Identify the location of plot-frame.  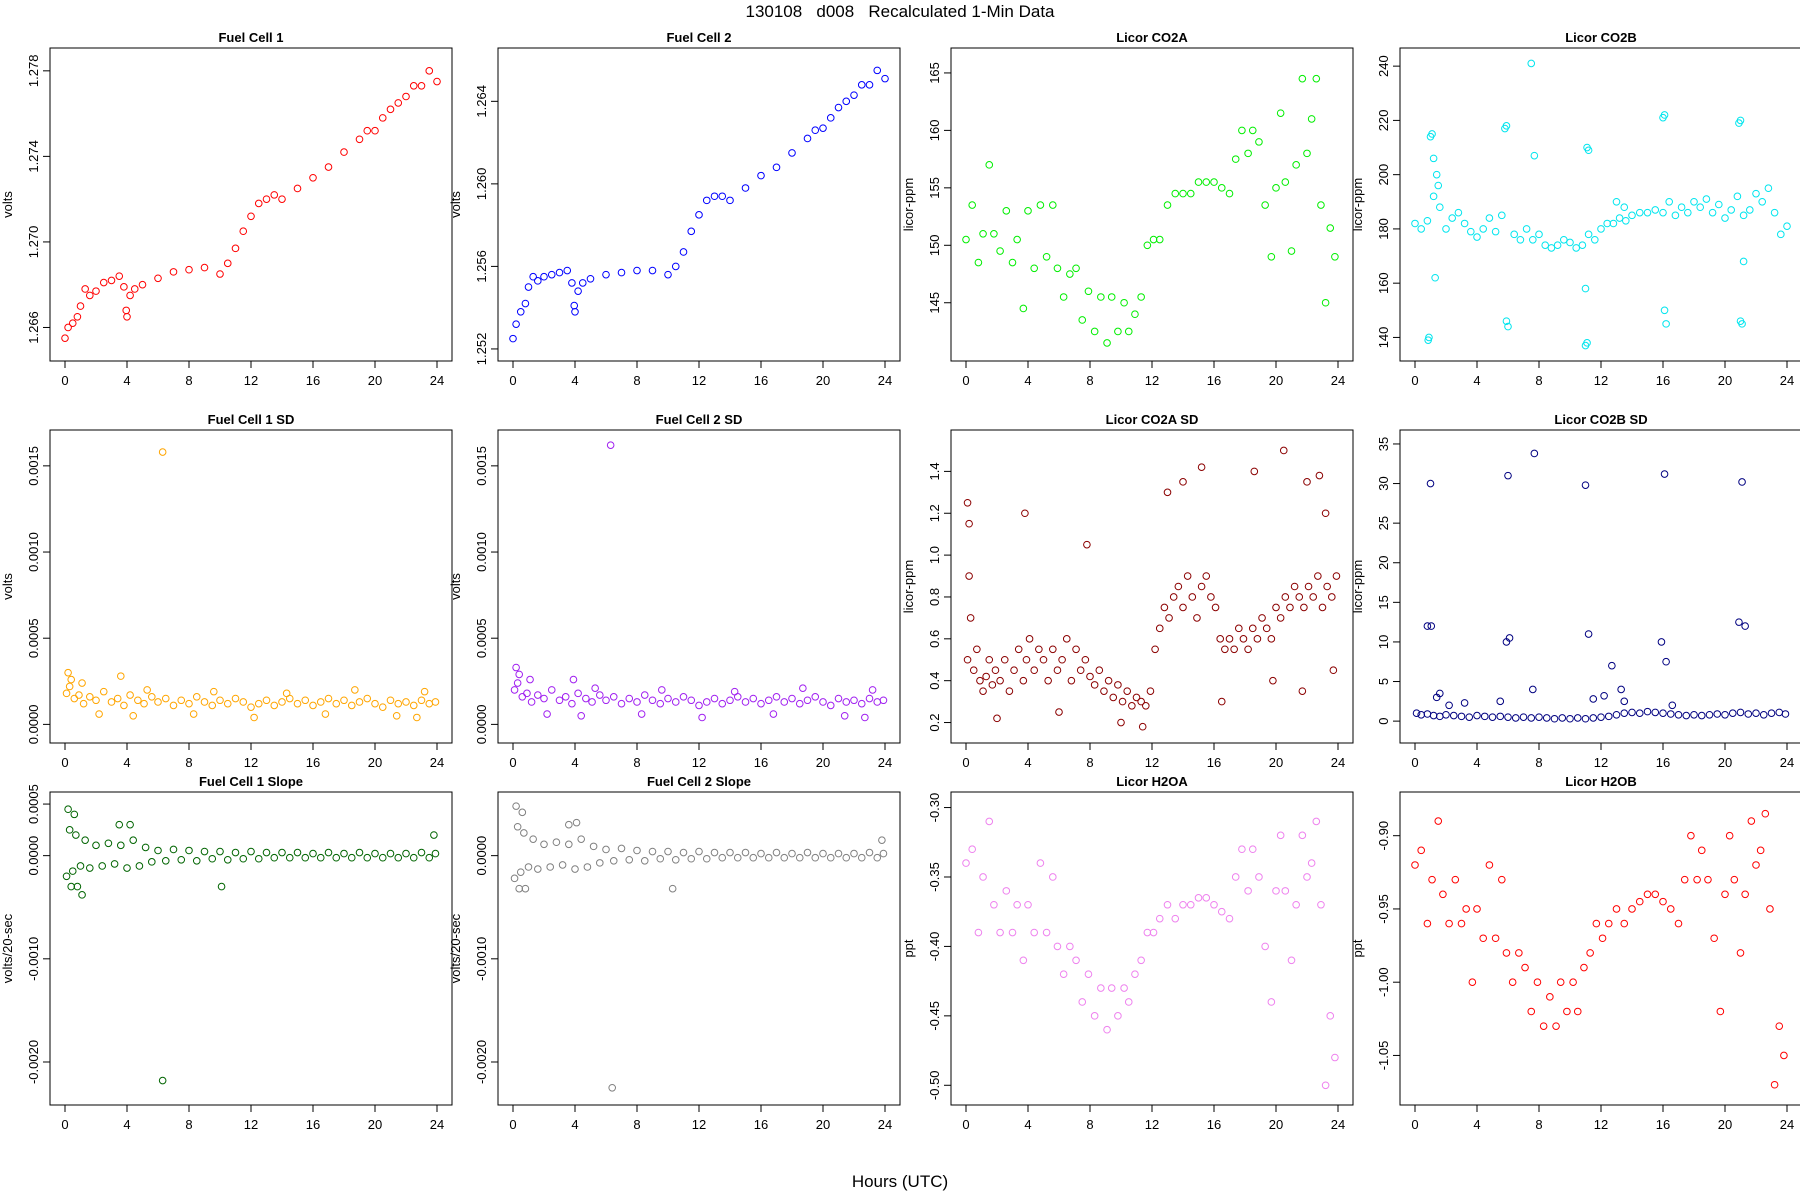
(1152, 586).